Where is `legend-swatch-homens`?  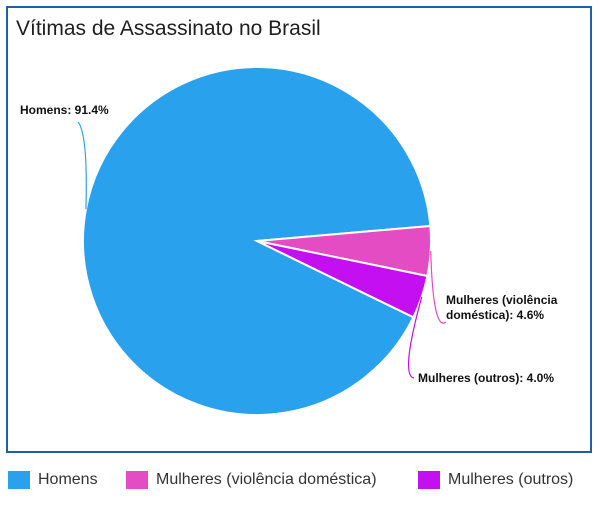 legend-swatch-homens is located at coordinates (19, 480).